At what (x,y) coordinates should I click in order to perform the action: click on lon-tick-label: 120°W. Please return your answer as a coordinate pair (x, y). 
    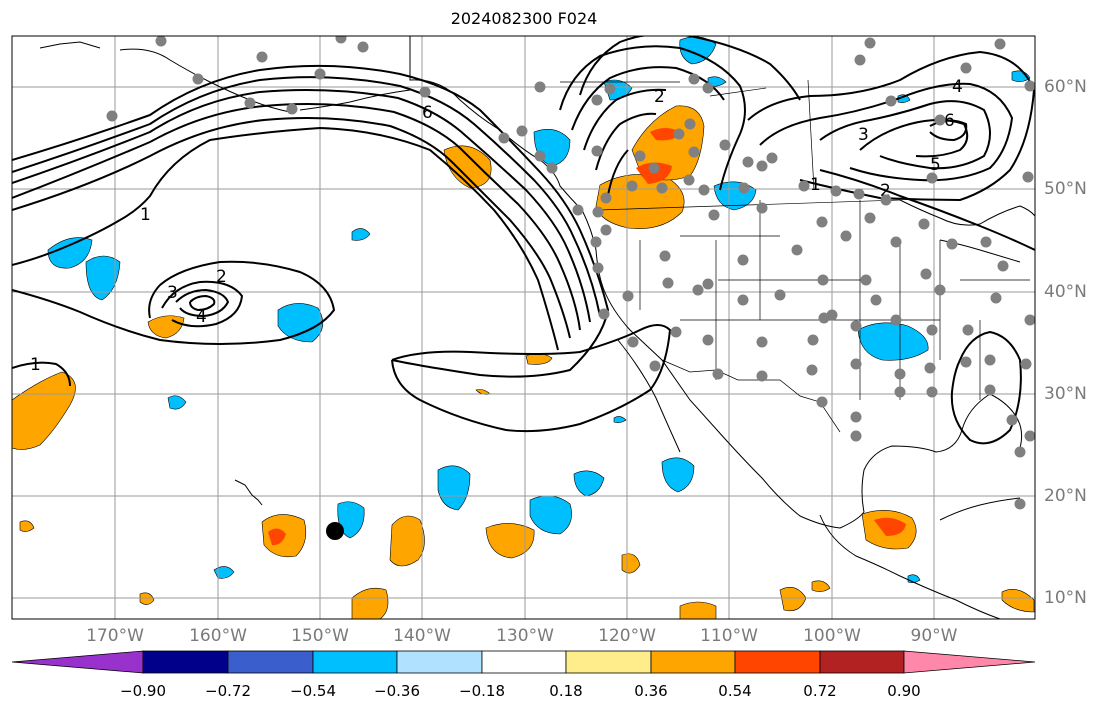
    Looking at the image, I should click on (627, 636).